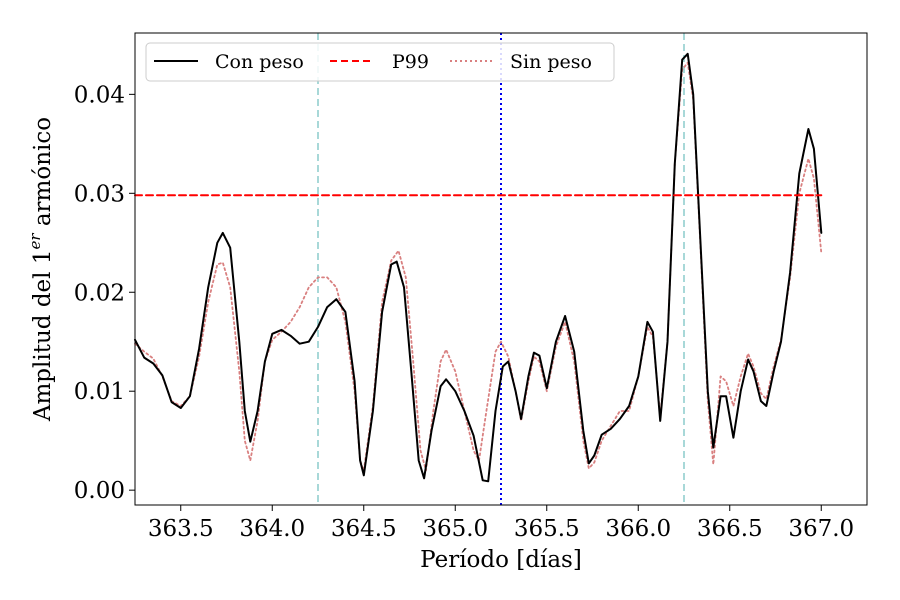 This screenshot has width=900, height=600. I want to click on legend-label-p99: P99, so click(410, 62).